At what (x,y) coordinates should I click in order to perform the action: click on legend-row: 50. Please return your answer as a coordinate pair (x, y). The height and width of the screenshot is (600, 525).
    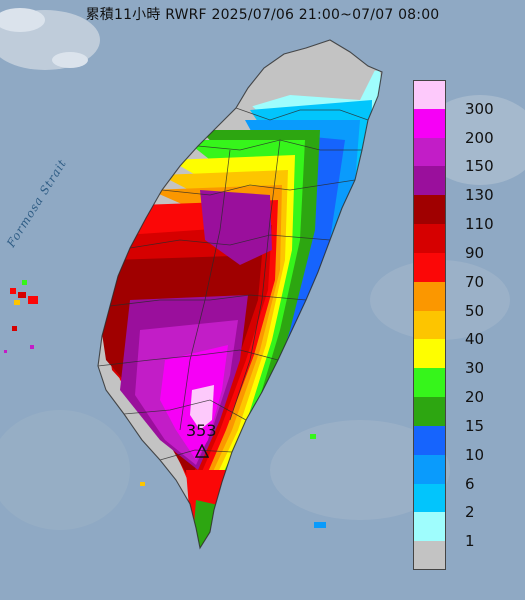
    Looking at the image, I should click on (460, 300).